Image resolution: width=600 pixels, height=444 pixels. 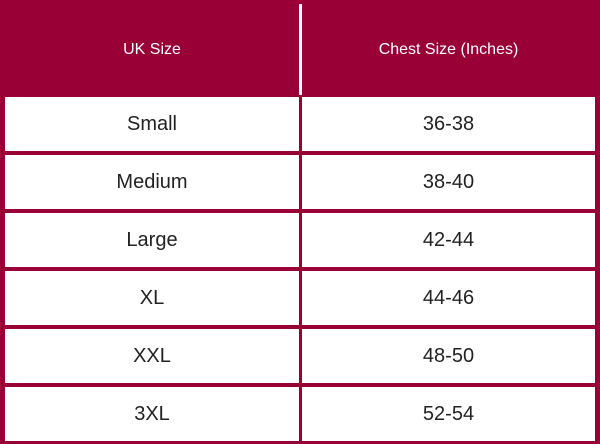 I want to click on table-cell: Large, so click(x=152, y=240).